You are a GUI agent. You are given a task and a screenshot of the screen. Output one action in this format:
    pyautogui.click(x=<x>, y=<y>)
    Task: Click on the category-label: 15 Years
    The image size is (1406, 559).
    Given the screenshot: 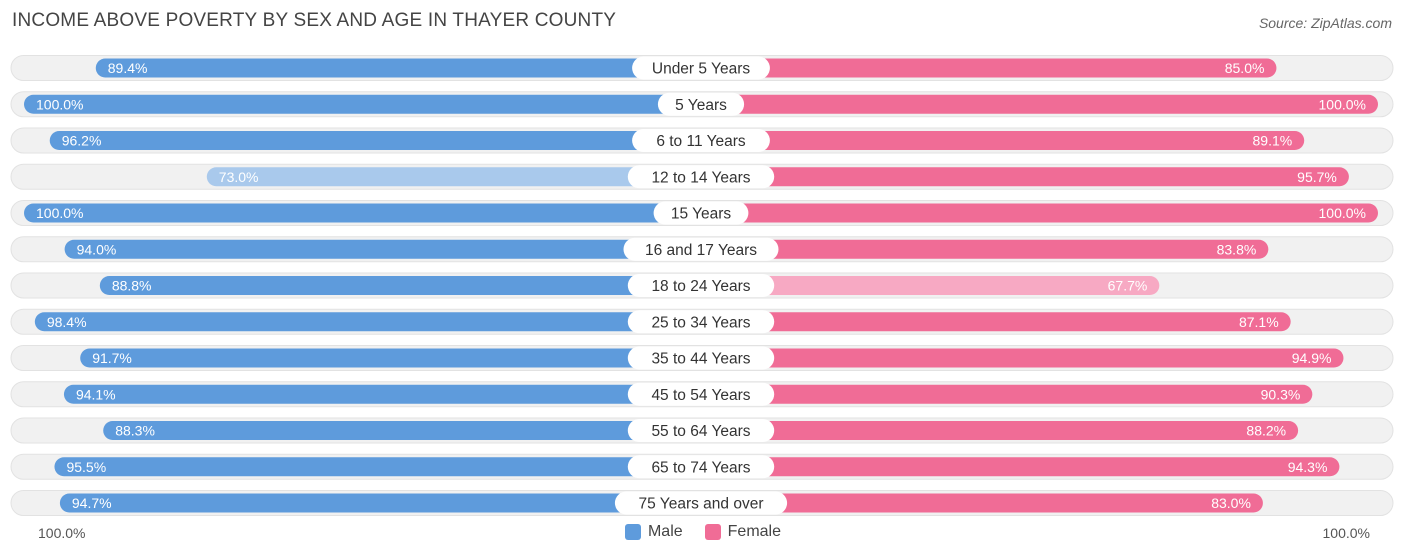 What is the action you would take?
    pyautogui.click(x=701, y=214)
    